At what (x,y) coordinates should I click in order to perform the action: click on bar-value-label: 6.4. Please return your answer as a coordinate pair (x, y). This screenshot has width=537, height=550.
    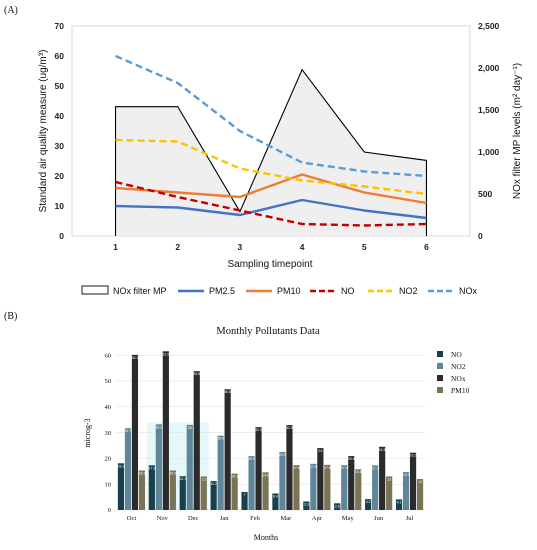
    Looking at the image, I should click on (275, 496).